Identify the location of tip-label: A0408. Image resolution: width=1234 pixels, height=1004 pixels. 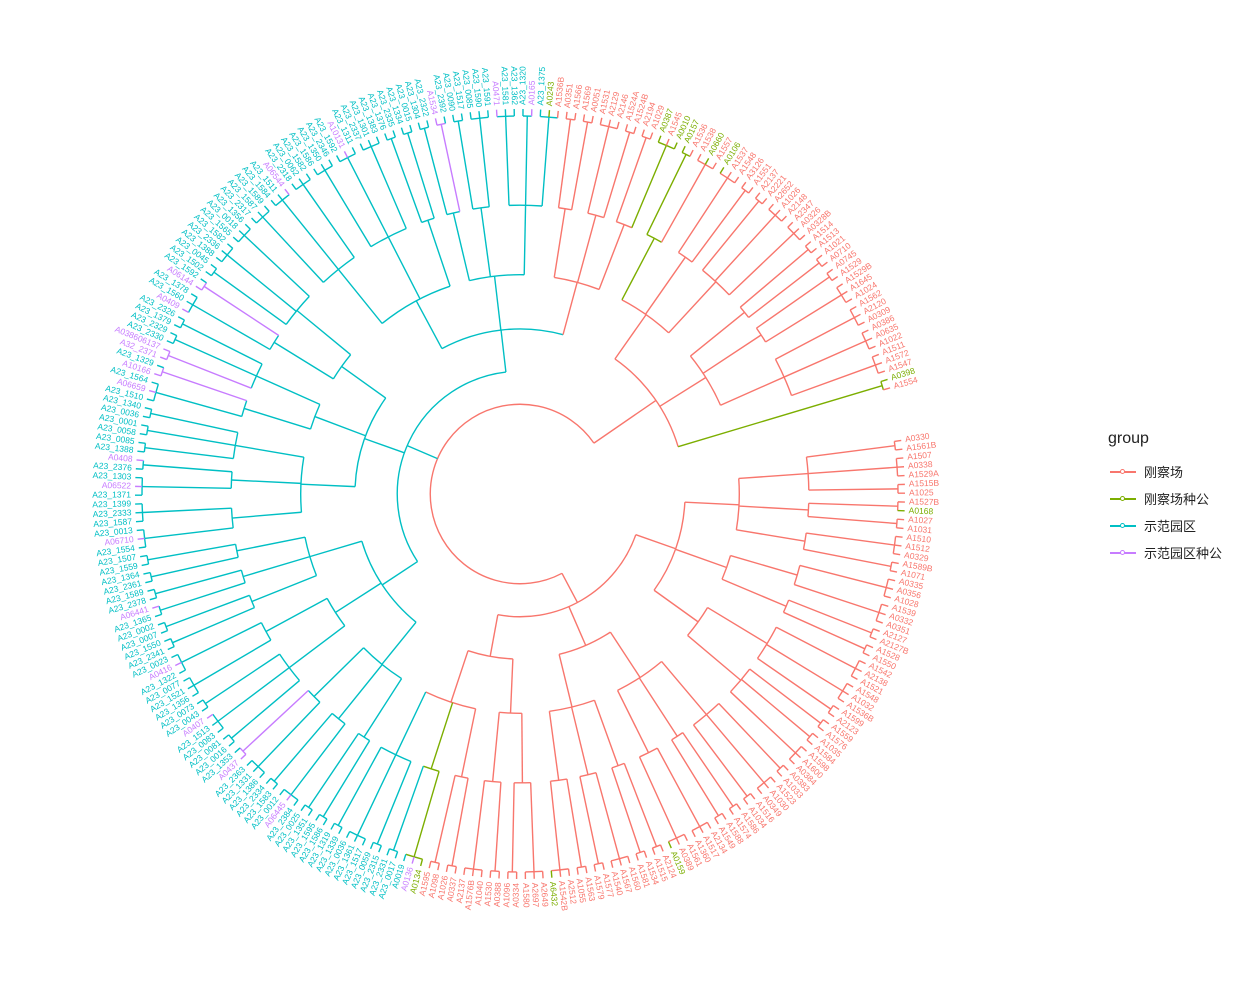
(121, 458).